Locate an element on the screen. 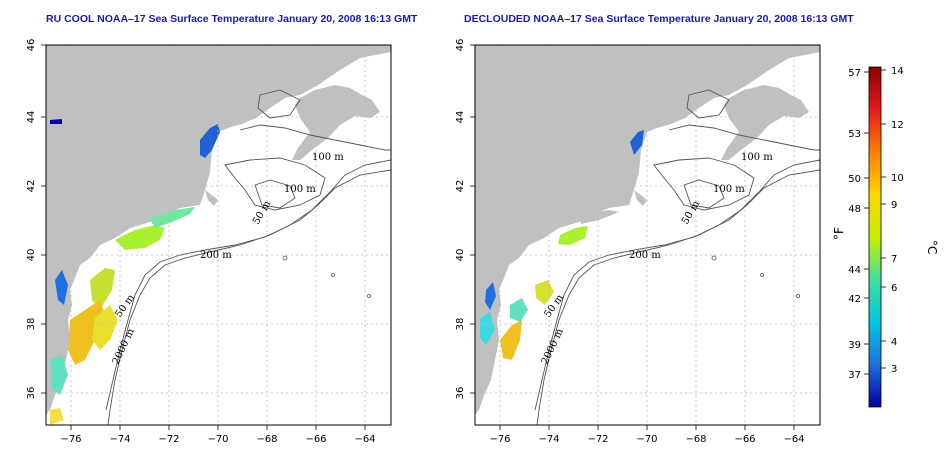 This screenshot has width=950, height=475. left-lat-tick-label: 40 is located at coordinates (31, 255).